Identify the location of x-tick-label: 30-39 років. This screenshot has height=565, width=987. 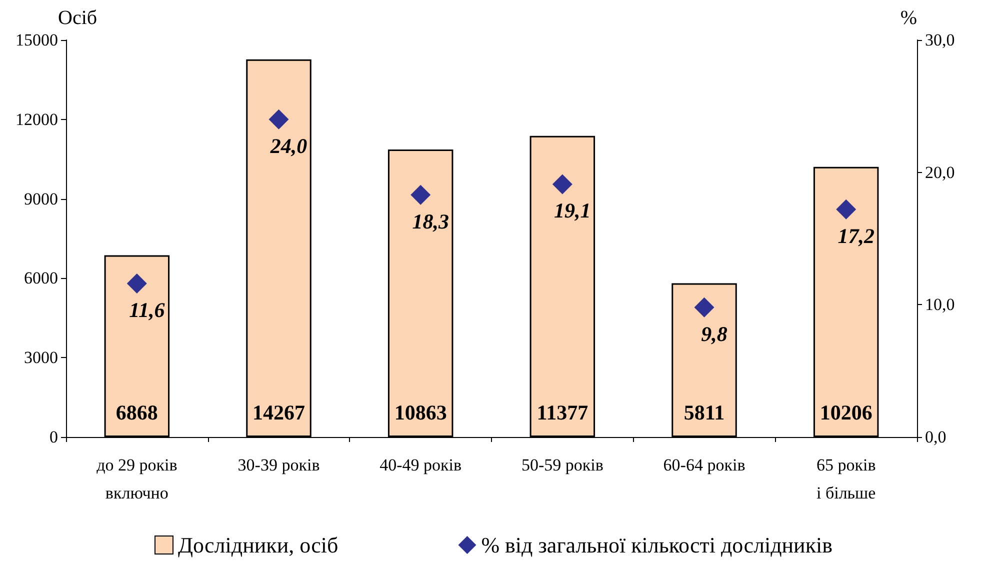
(279, 465).